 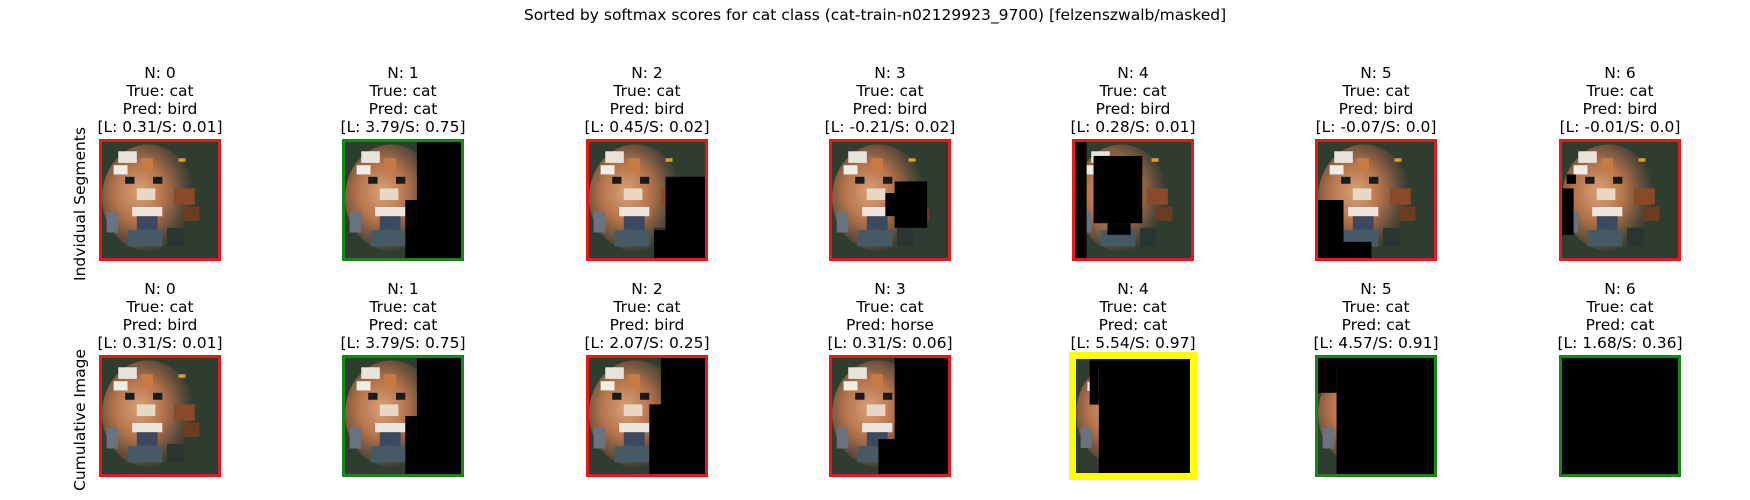 What do you see at coordinates (80, 204) in the screenshot?
I see `row-label-individual-segments: Indvidual Segments` at bounding box center [80, 204].